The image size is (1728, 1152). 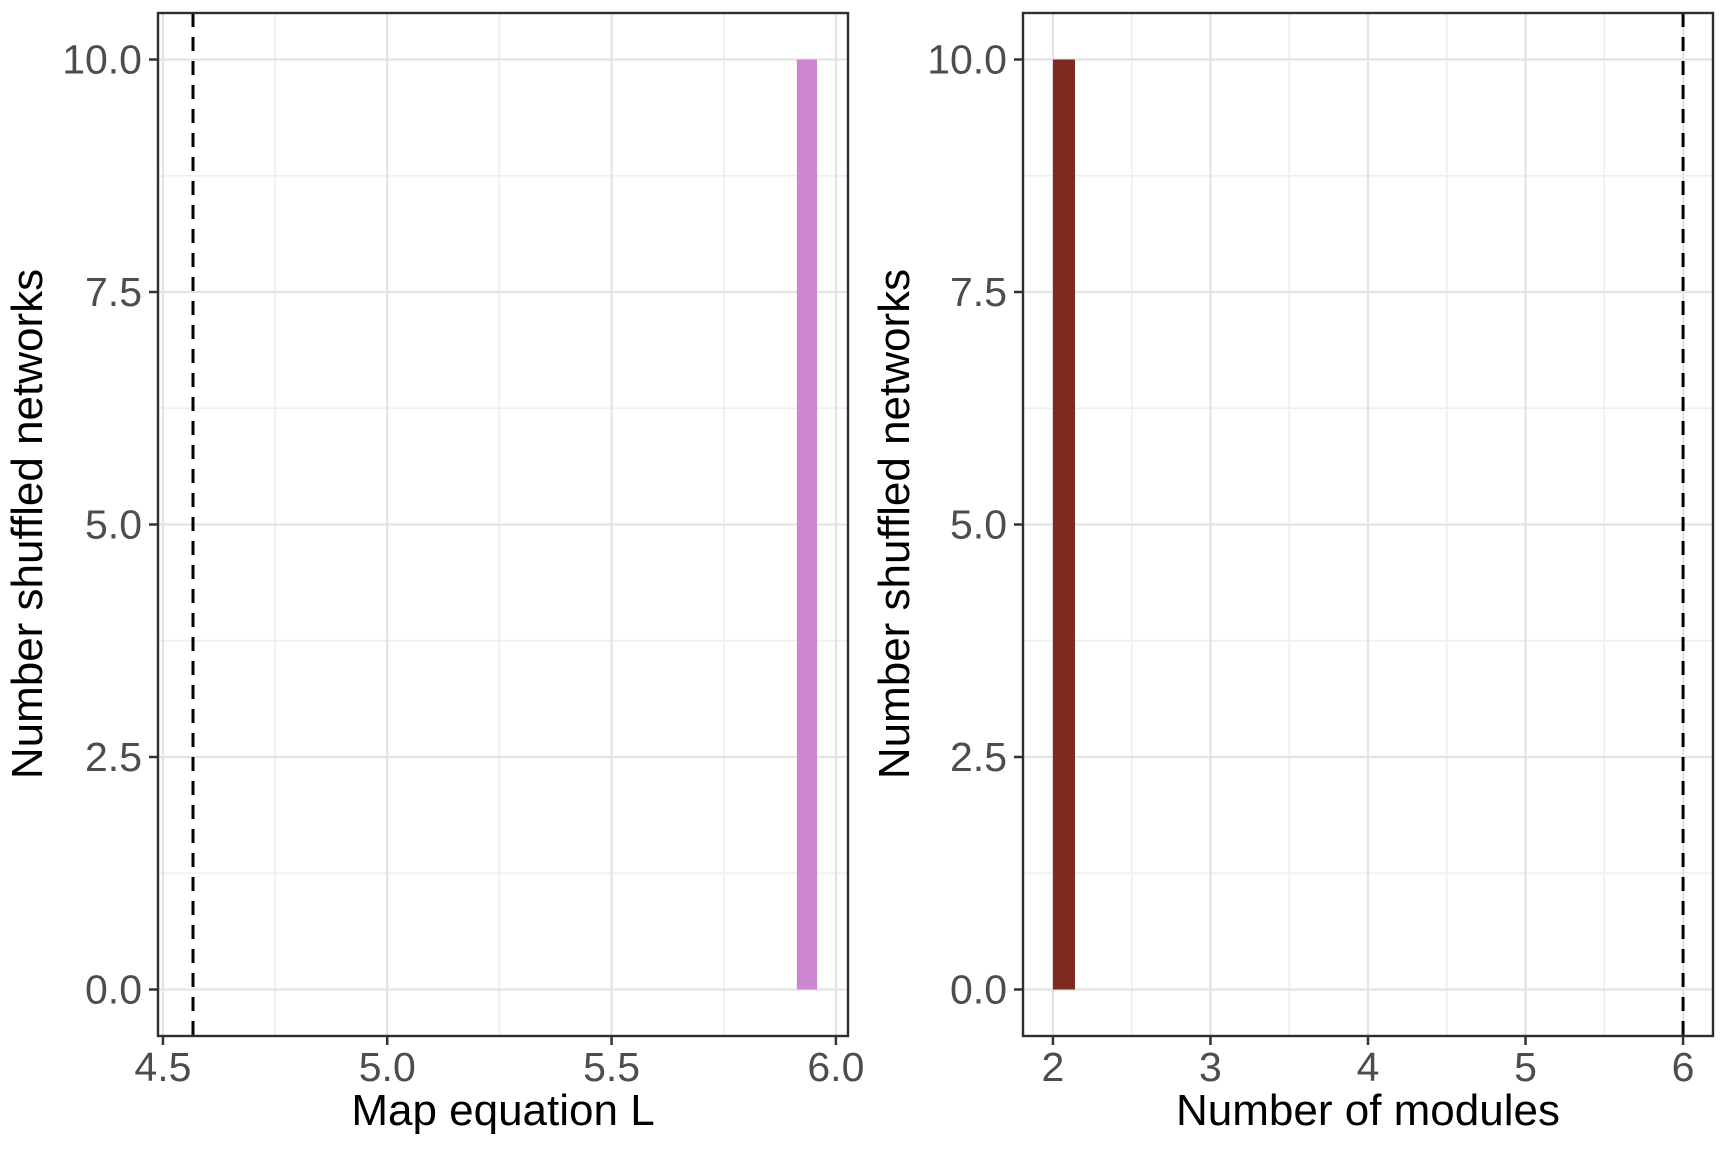 What do you see at coordinates (1525, 1067) in the screenshot?
I see `x-tick-label: 5` at bounding box center [1525, 1067].